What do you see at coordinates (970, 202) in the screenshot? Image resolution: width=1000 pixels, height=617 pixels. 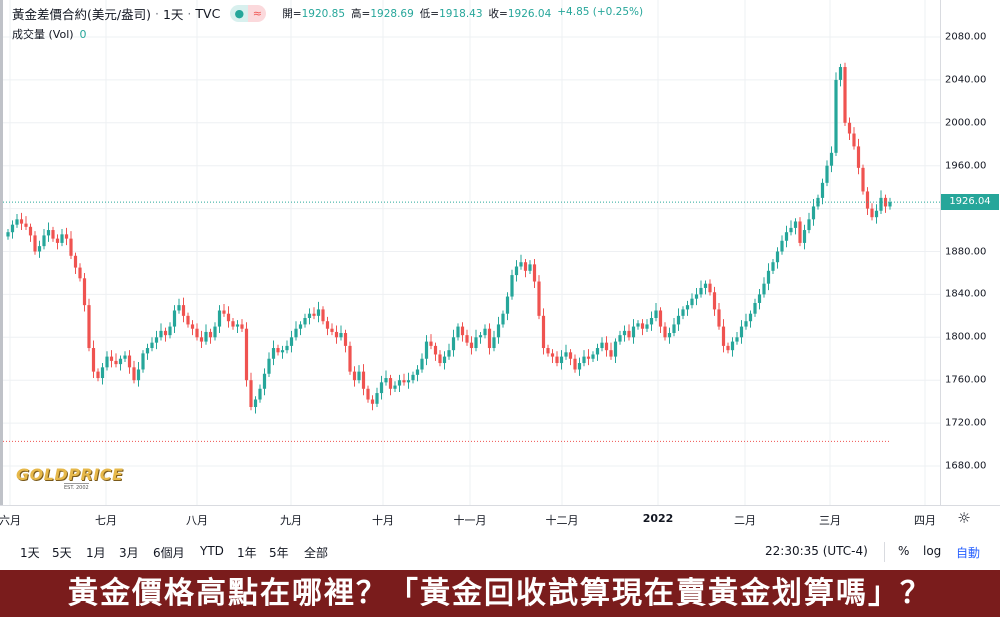 I see `last-price-tag: 1926.04` at bounding box center [970, 202].